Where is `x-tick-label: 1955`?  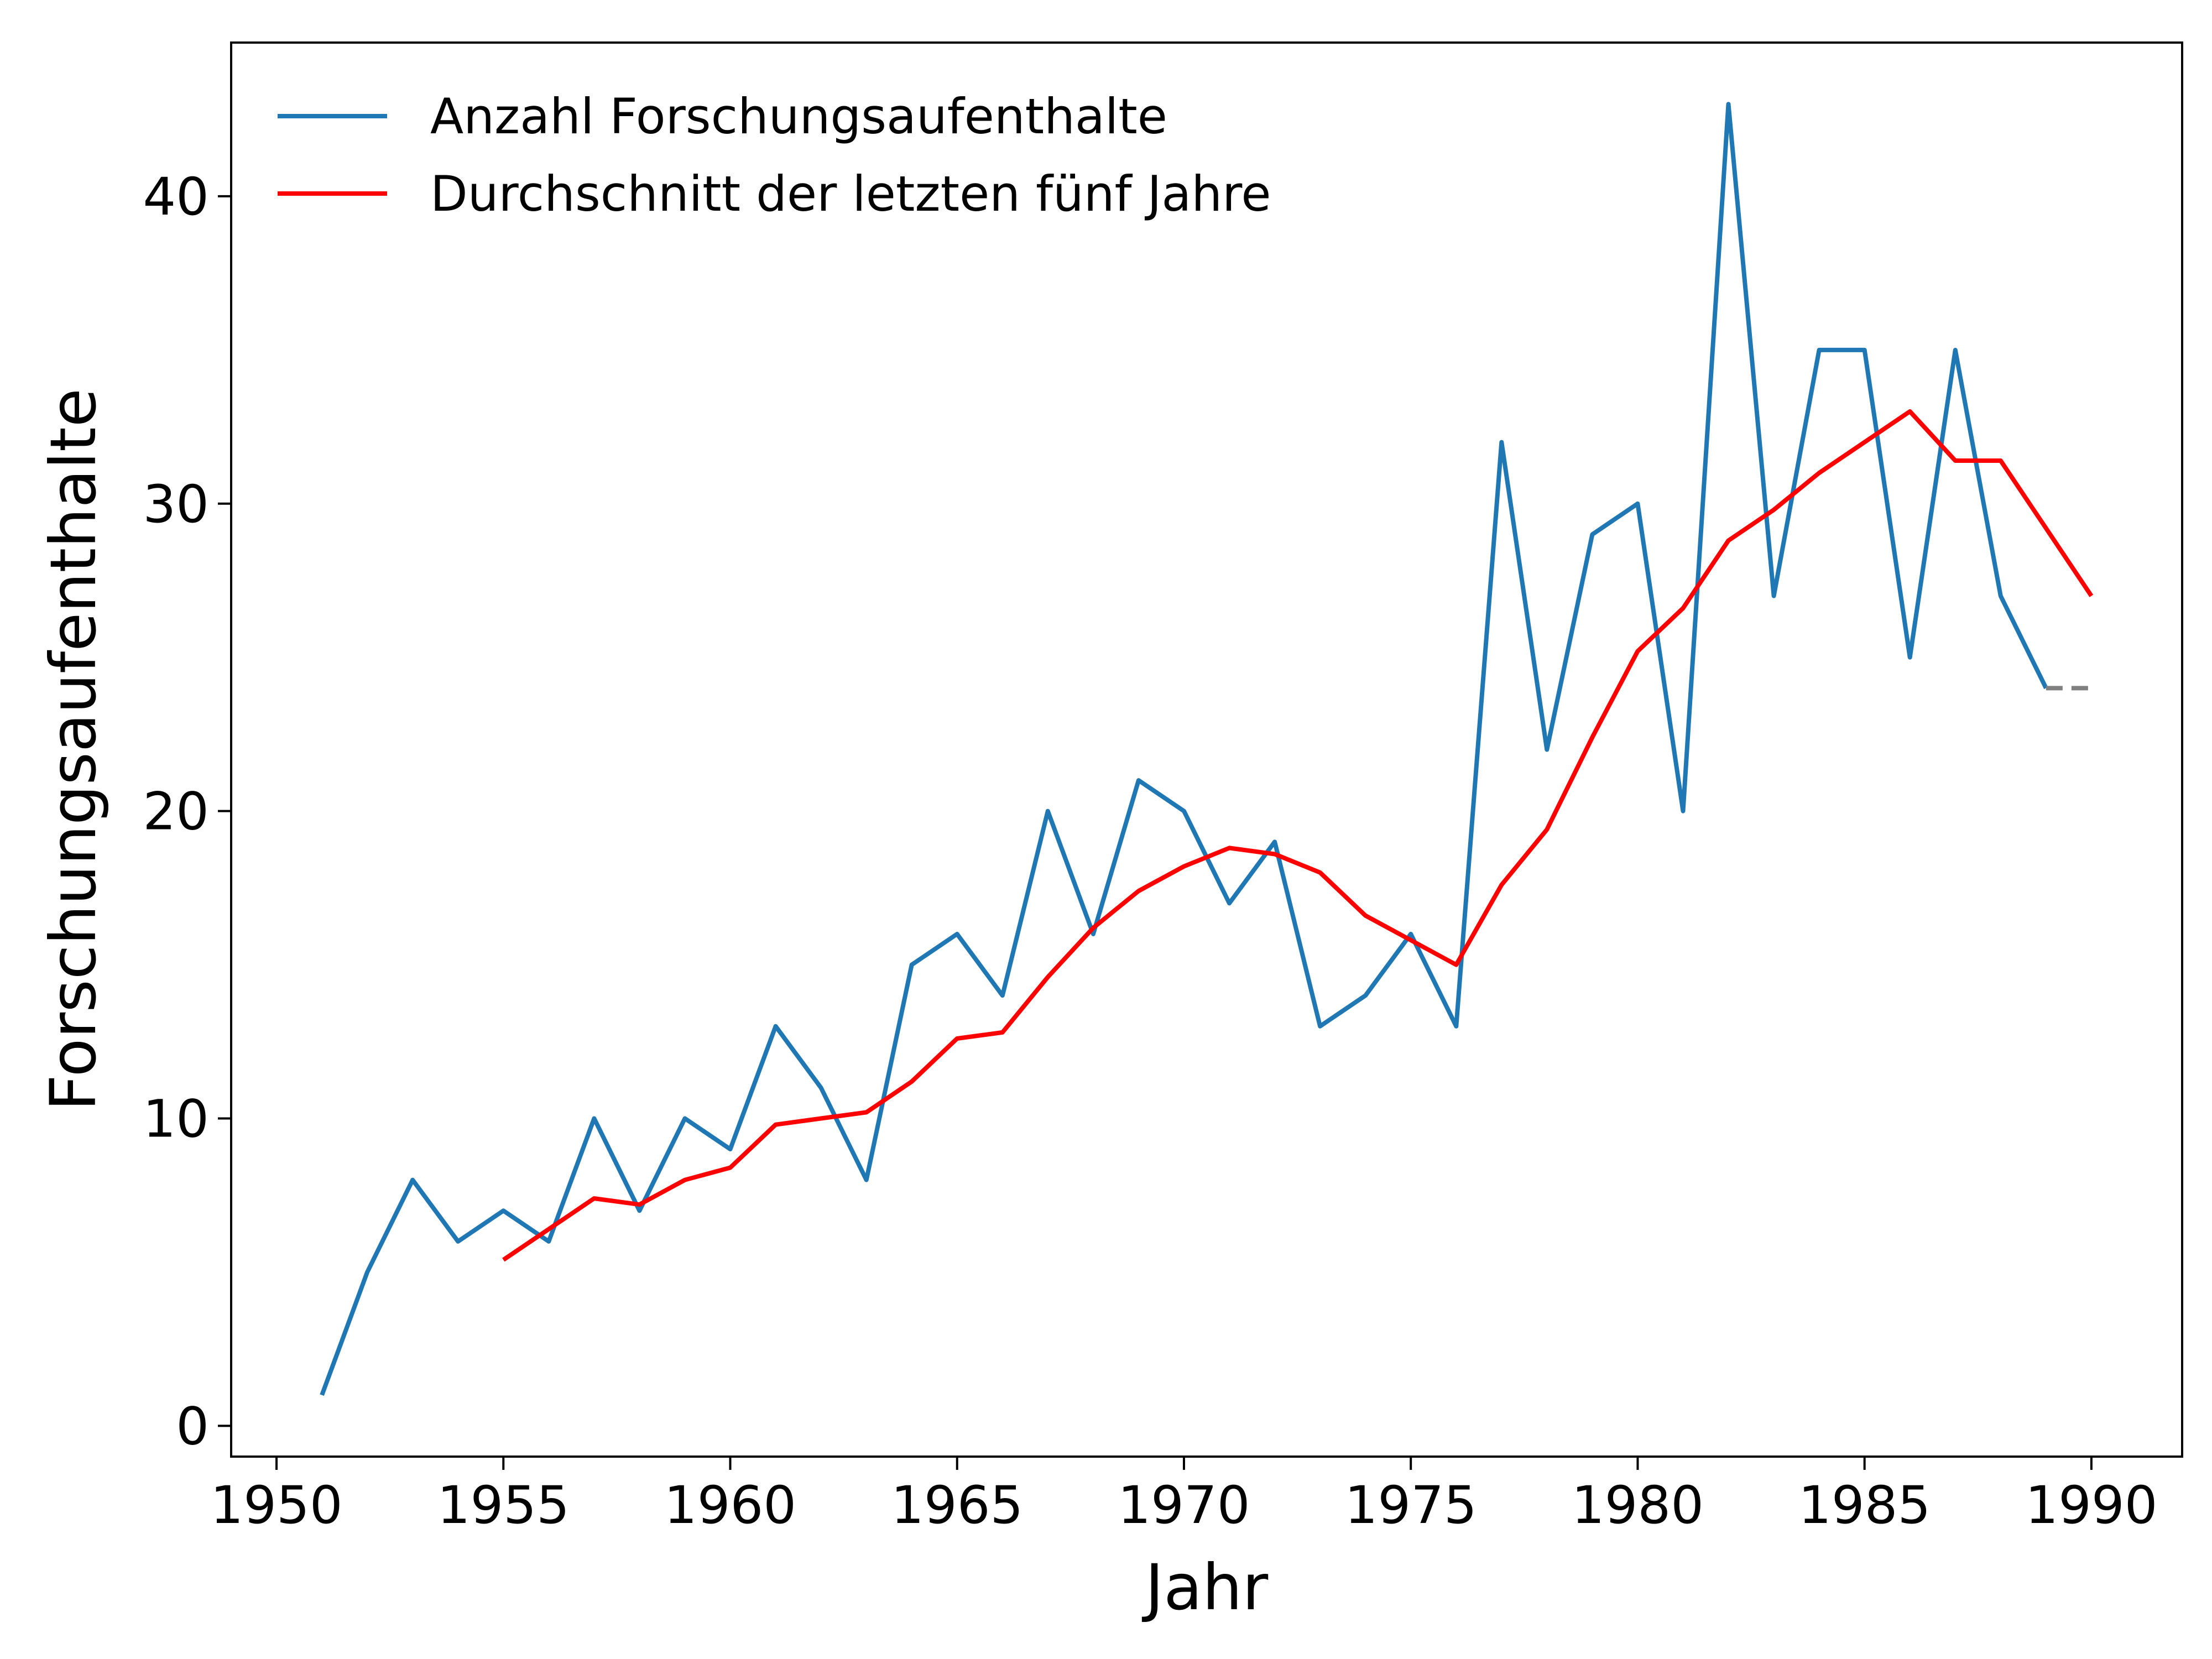
x-tick-label: 1955 is located at coordinates (504, 1506).